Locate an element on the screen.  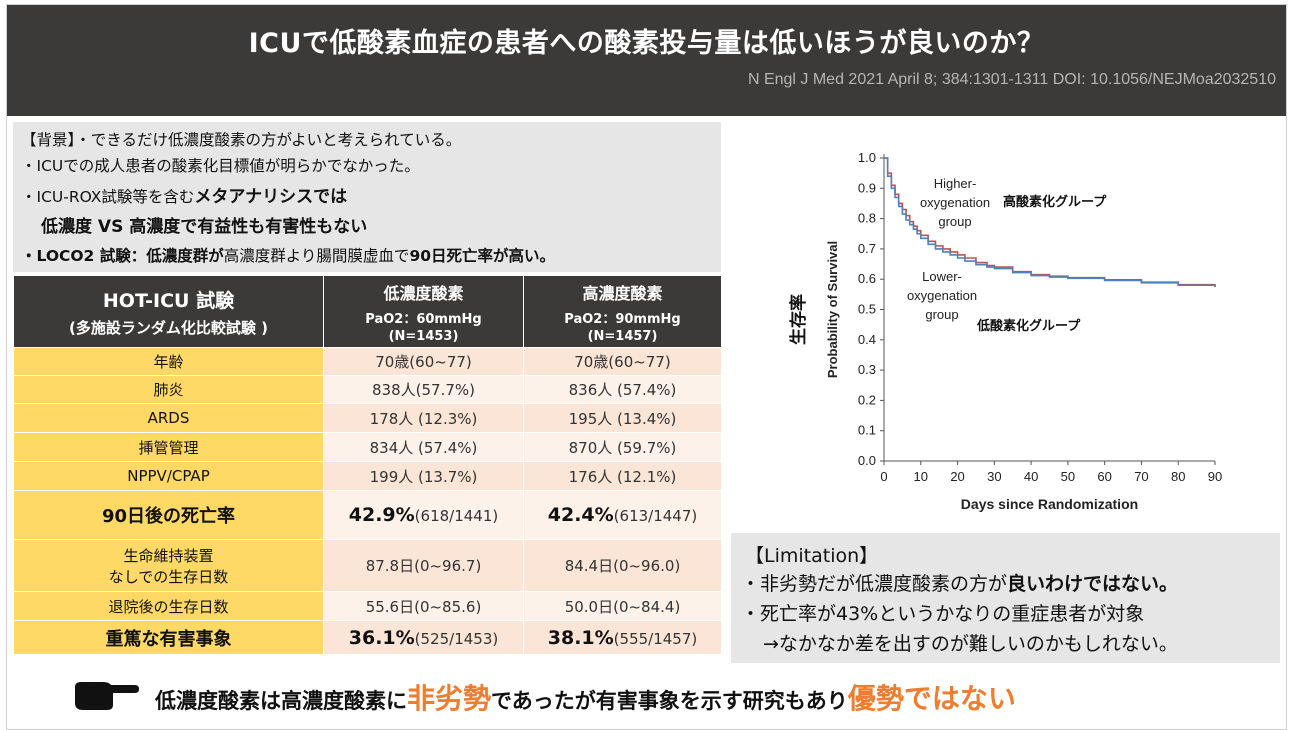
x-tick-label: 50 is located at coordinates (1068, 476).